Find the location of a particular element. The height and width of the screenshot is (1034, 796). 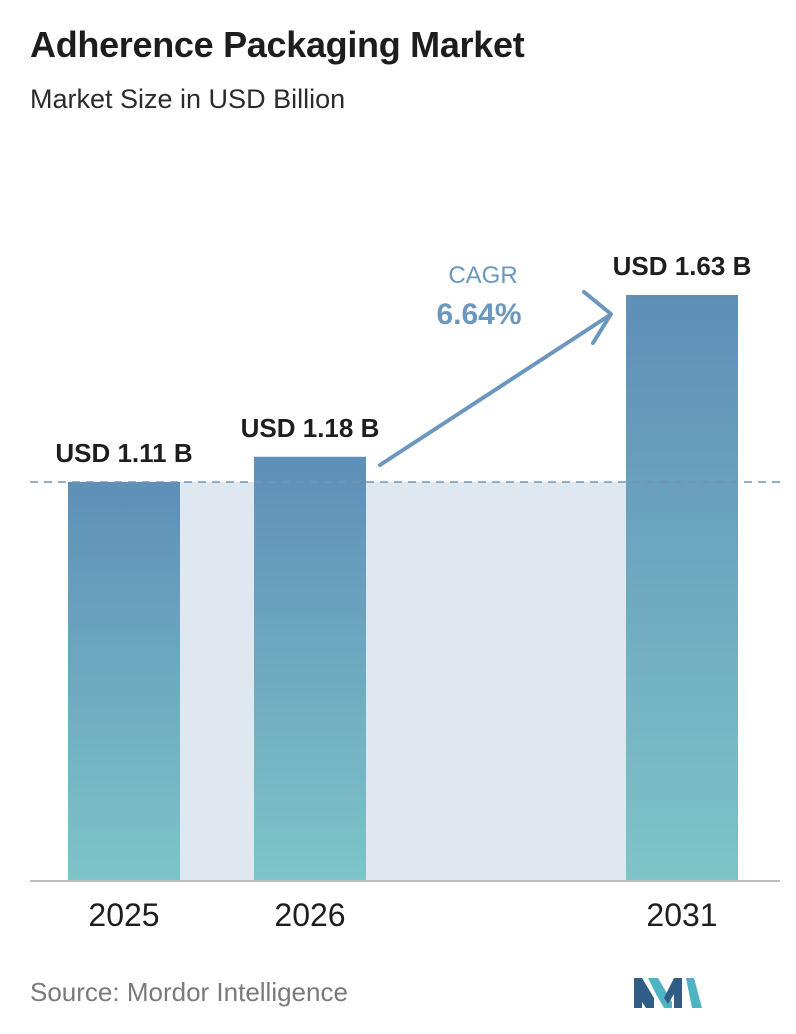

mordor-intelligence-logo-icon is located at coordinates (668, 993).